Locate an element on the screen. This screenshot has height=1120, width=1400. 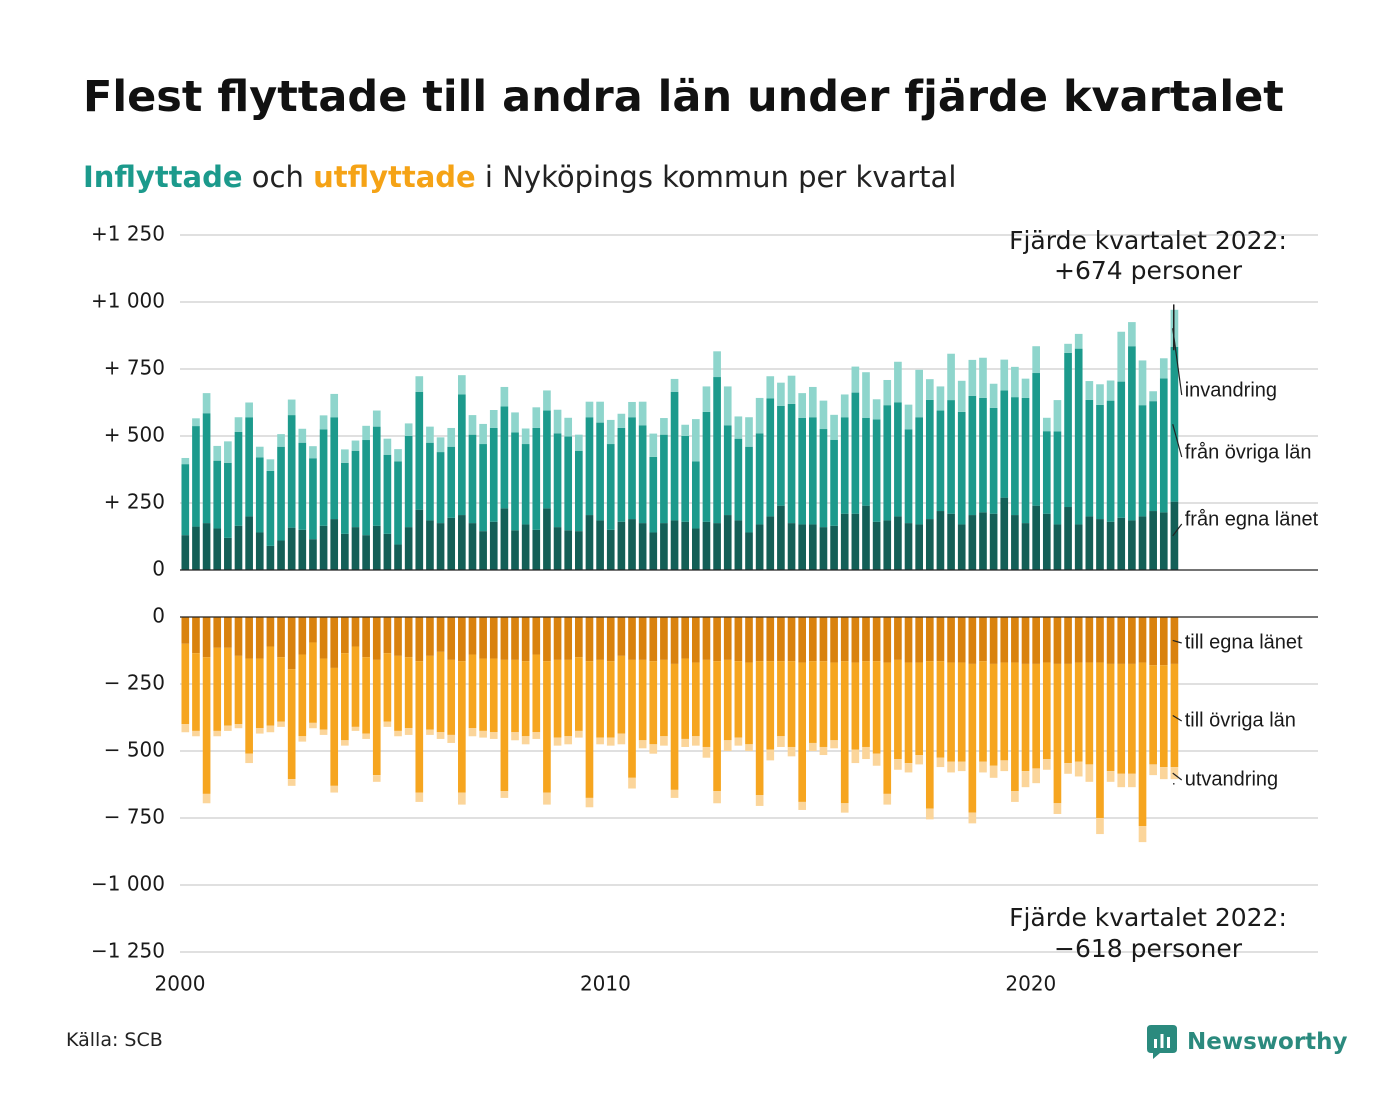
top-y-tick-label: + 750 is located at coordinates (134, 368).